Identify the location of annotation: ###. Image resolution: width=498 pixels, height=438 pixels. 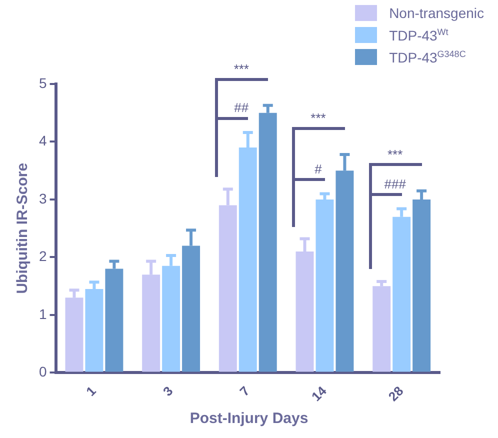
(395, 184).